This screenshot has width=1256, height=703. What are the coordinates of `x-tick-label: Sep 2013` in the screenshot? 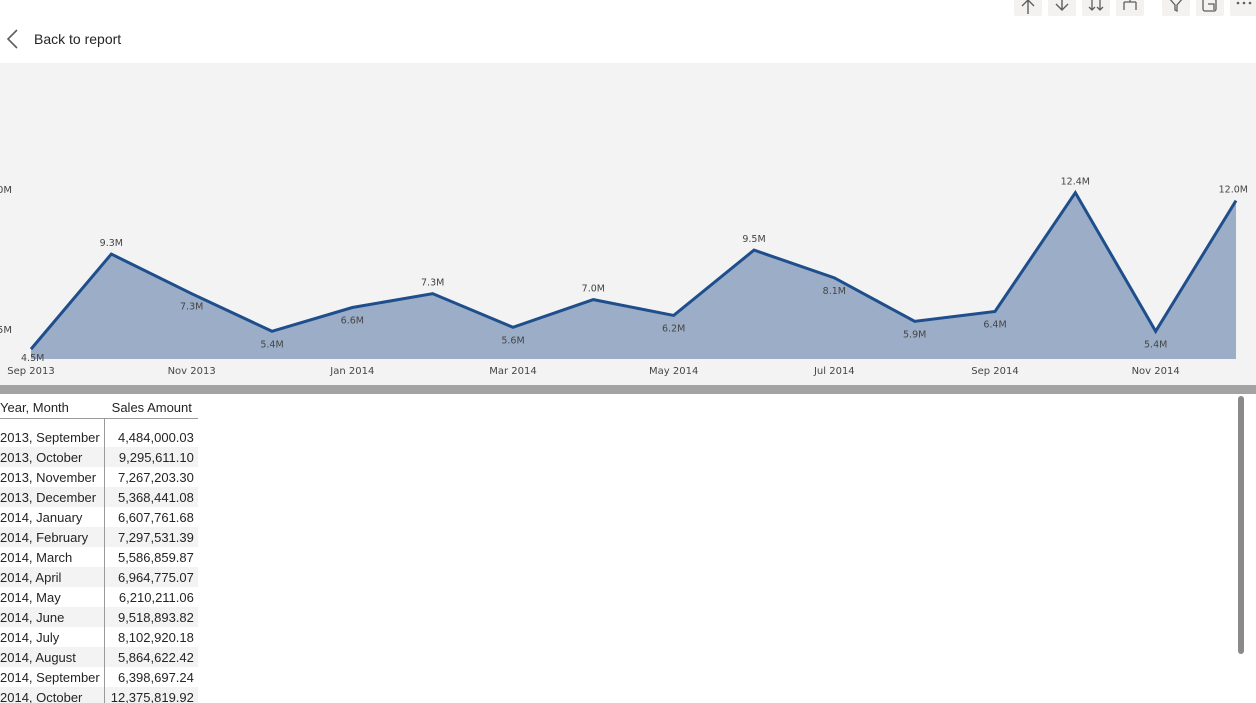 It's located at (30, 371).